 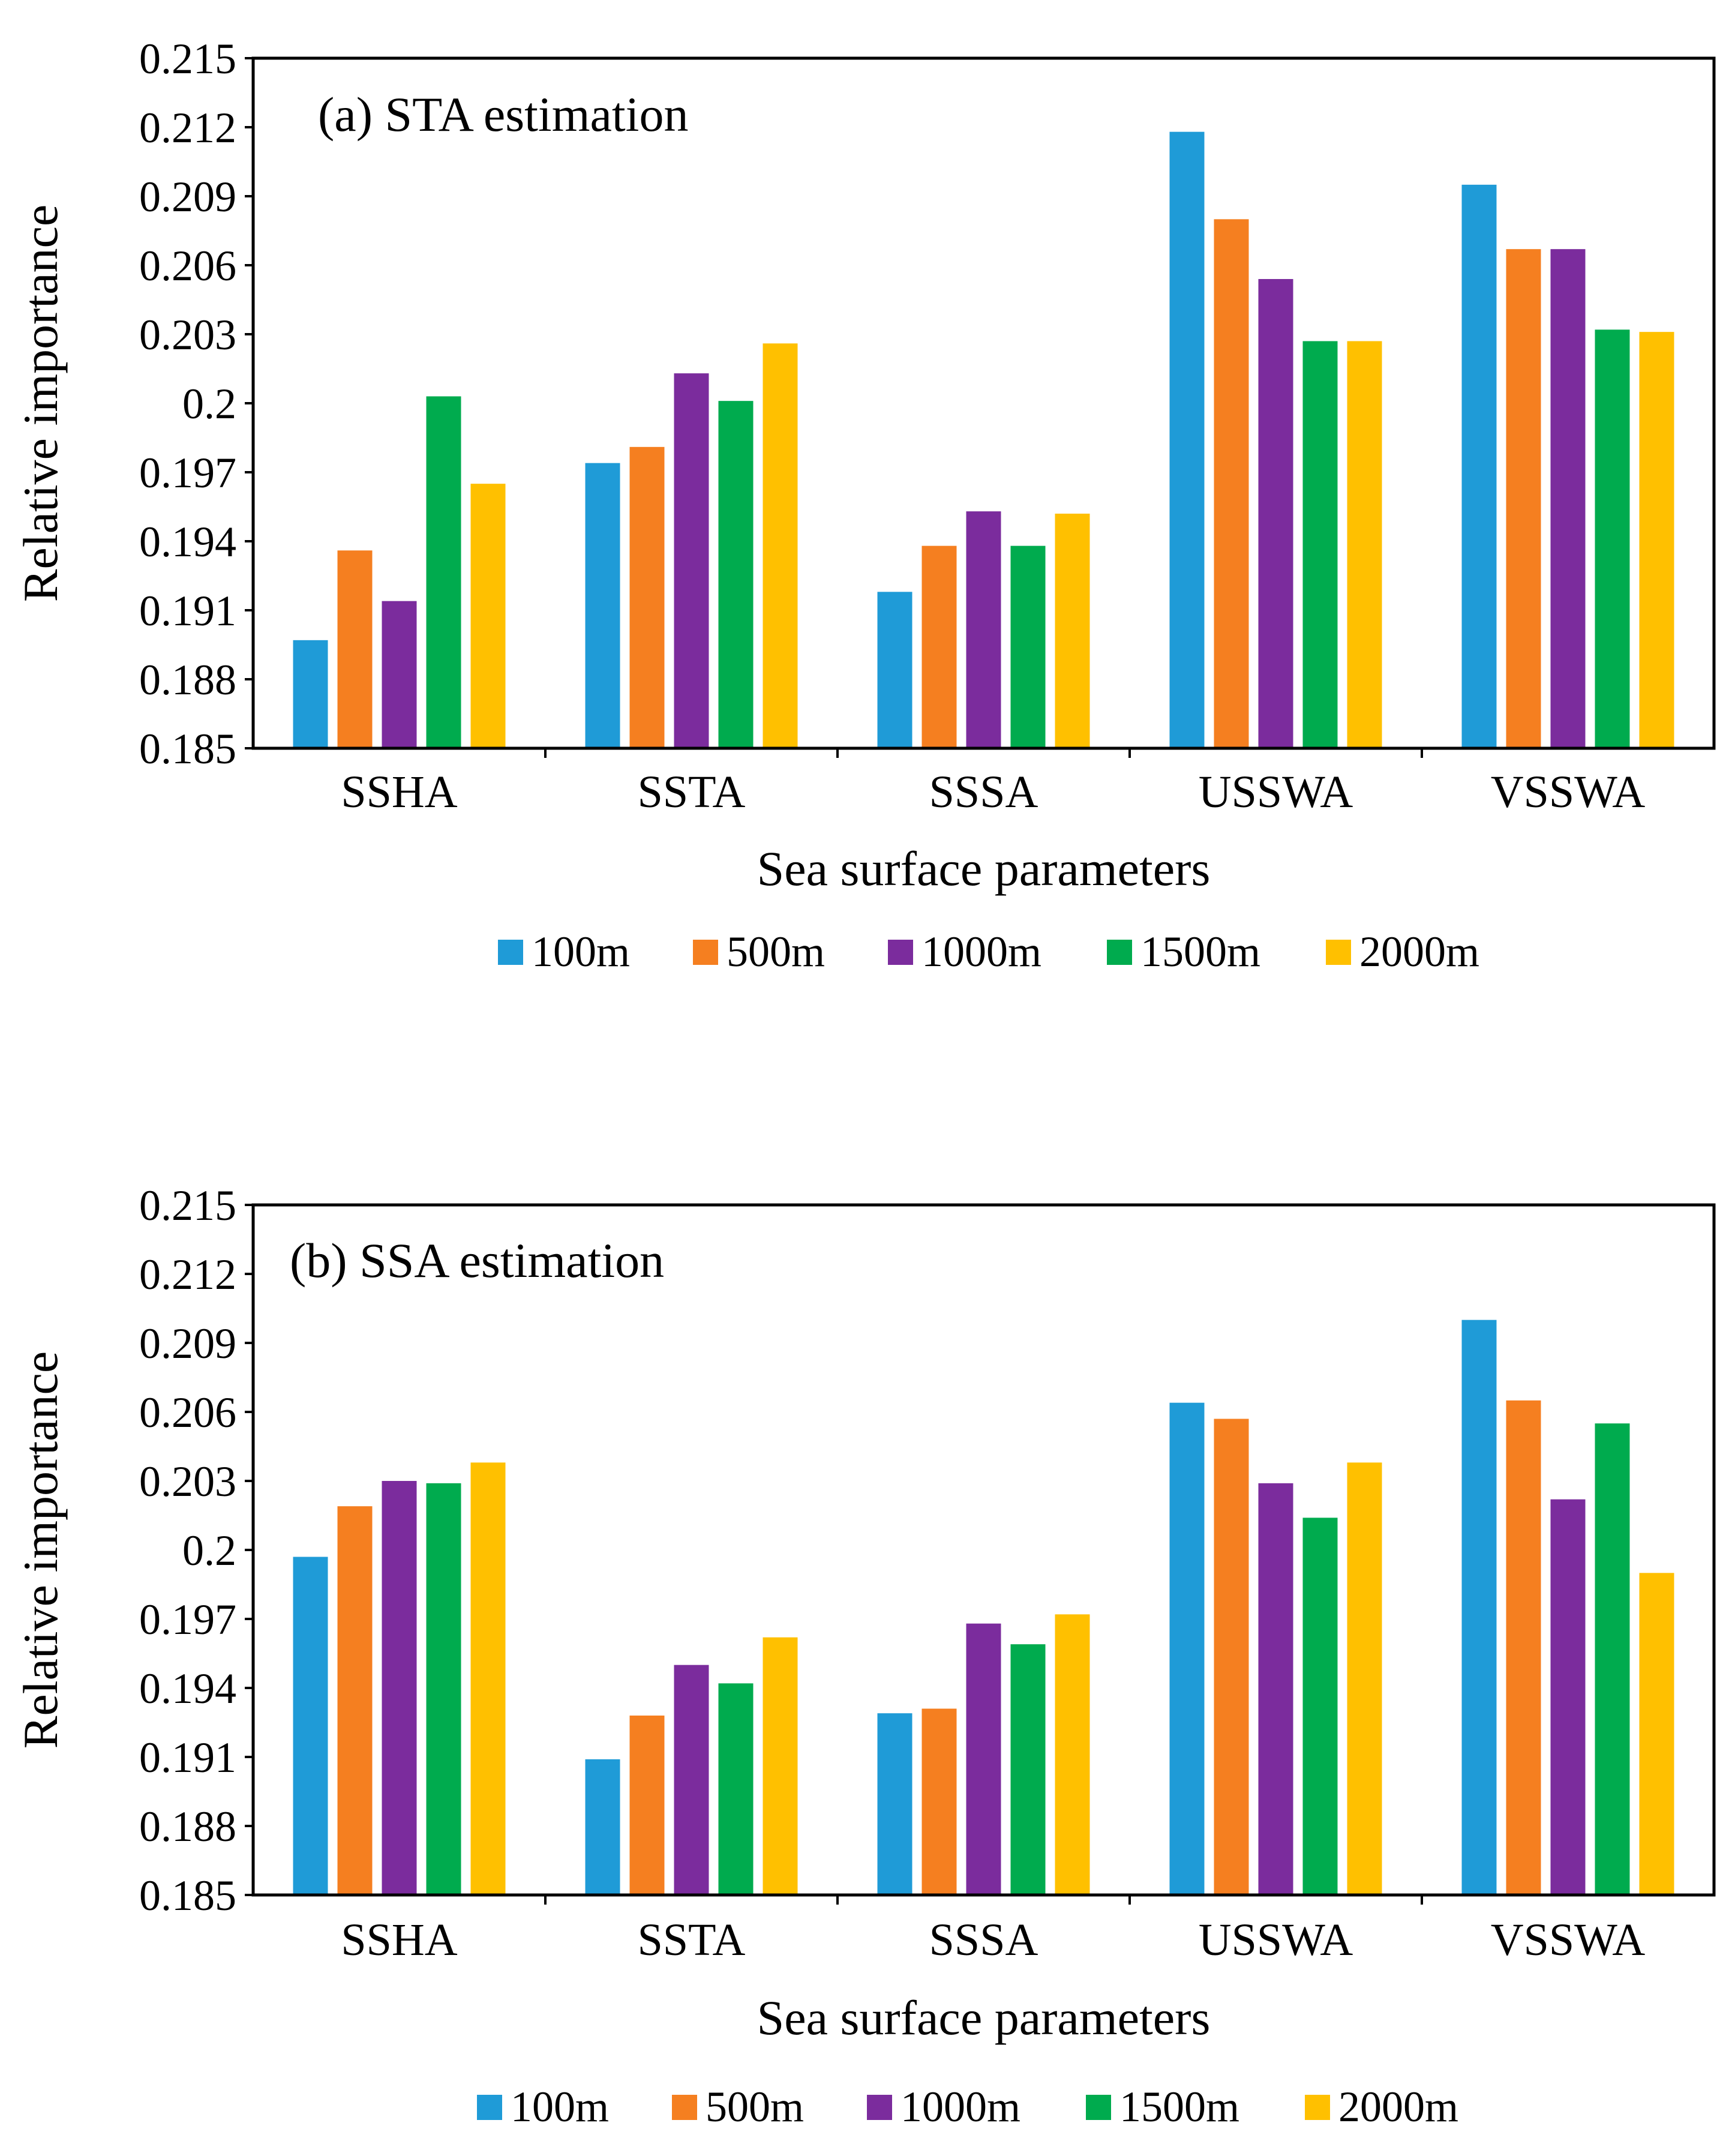 I want to click on y-tick-label: 0.194, so click(x=187, y=542).